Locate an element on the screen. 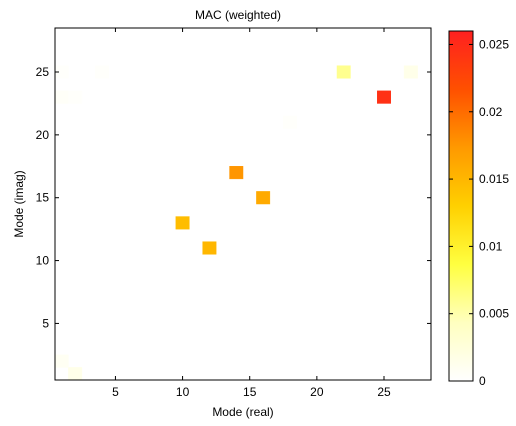 Image resolution: width=516 pixels, height=426 pixels. y-tick-label: 10 is located at coordinates (43, 261).